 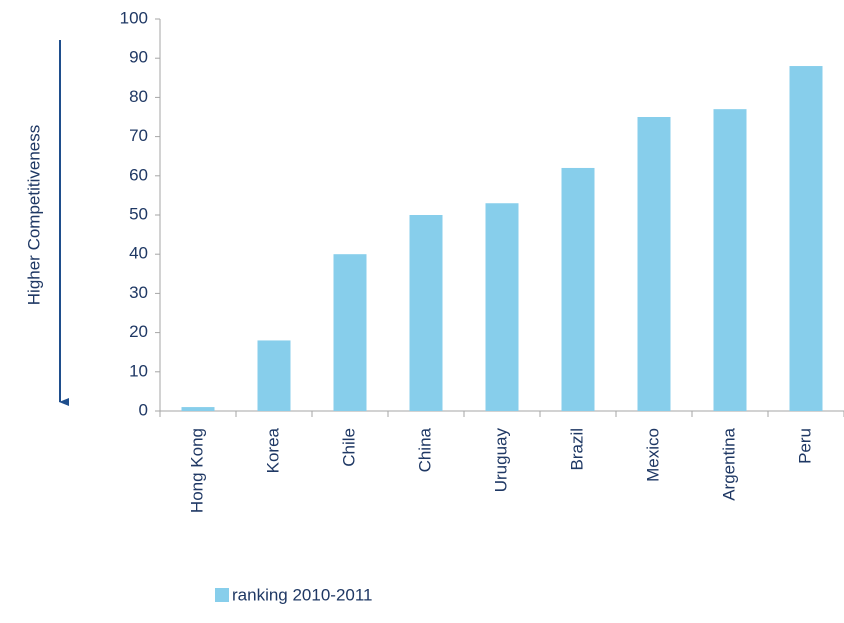 What do you see at coordinates (804, 446) in the screenshot?
I see `x-tick-label: Peru` at bounding box center [804, 446].